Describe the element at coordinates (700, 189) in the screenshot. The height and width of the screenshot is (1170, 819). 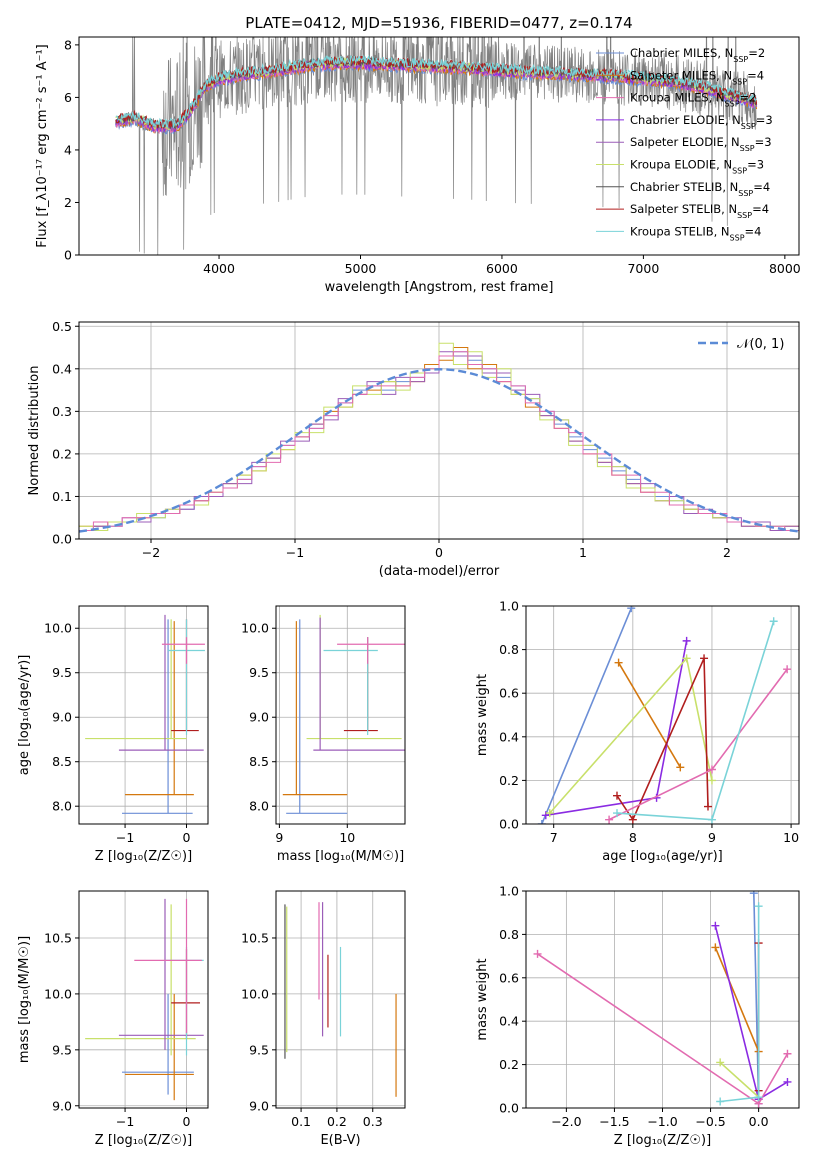
I see `legend-label: Chabrier STELIB, NSSP=4` at that location.